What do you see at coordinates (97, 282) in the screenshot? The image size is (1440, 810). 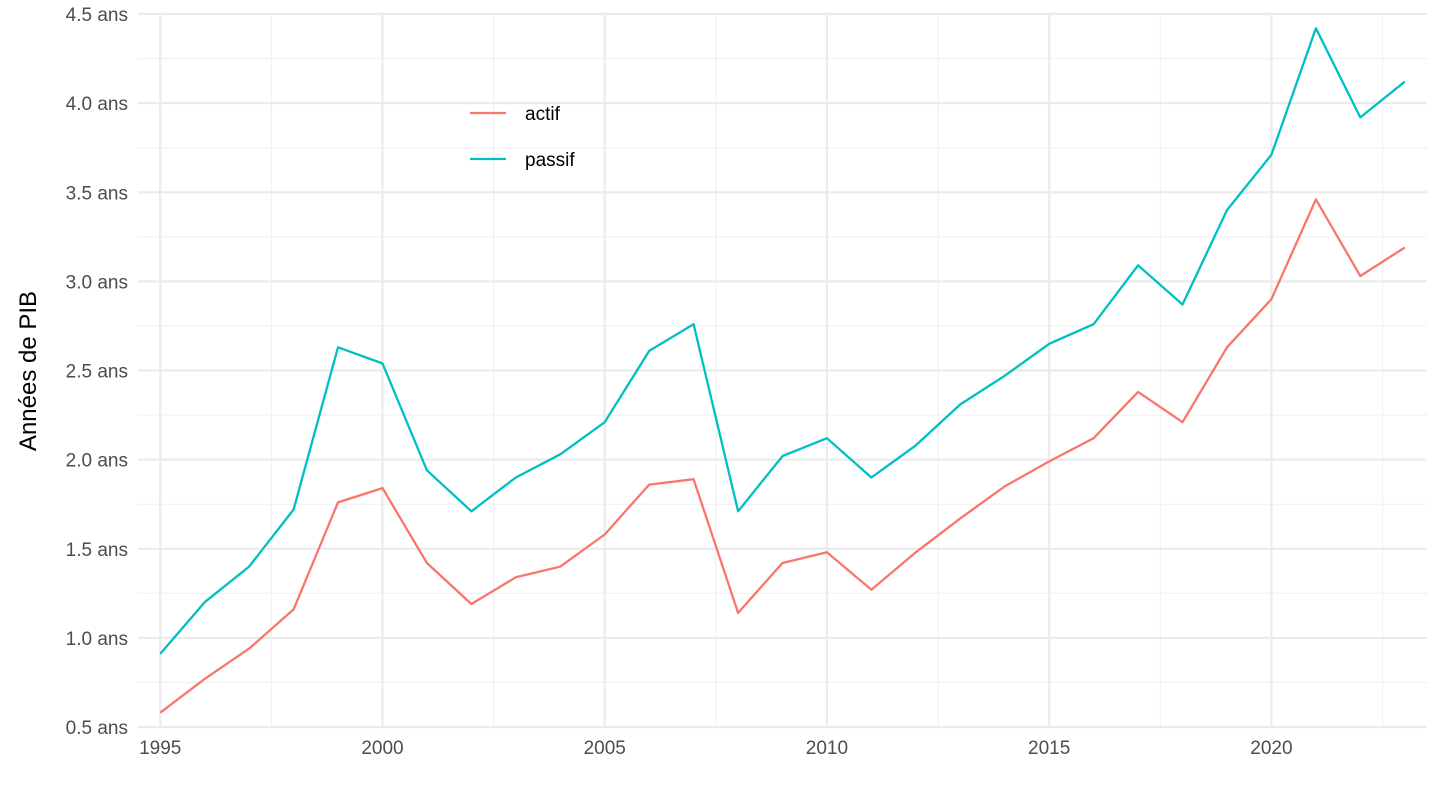 I see `y-tick-label: 3.0 ans` at bounding box center [97, 282].